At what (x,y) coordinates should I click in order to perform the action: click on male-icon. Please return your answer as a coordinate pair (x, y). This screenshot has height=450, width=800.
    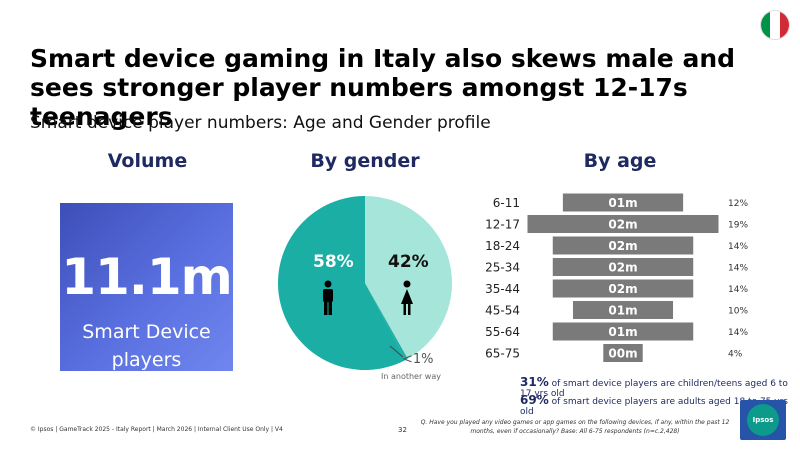
    Looking at the image, I should click on (328, 297).